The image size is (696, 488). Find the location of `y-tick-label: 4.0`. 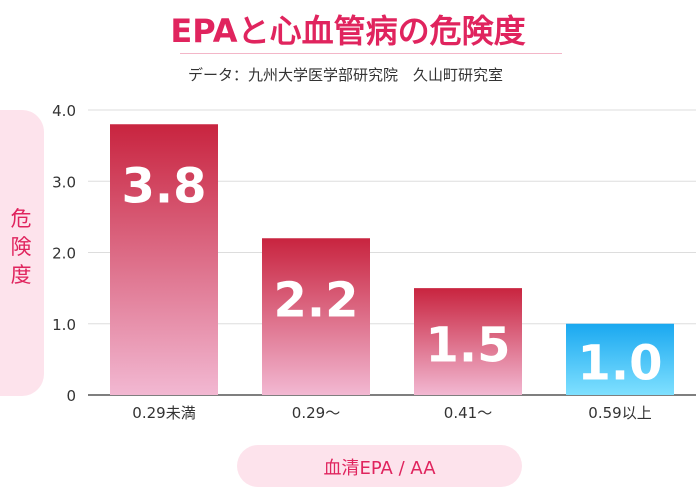

y-tick-label: 4.0 is located at coordinates (64, 111).